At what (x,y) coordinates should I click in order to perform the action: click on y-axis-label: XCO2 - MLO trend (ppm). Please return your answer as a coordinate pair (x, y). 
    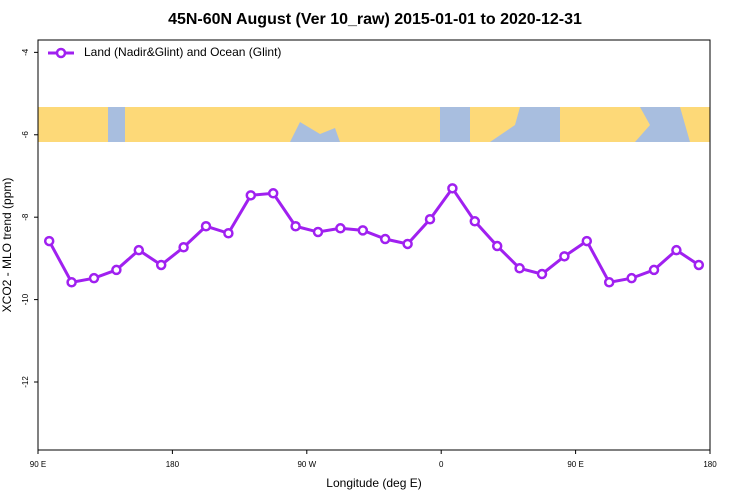
    Looking at the image, I should click on (7, 245).